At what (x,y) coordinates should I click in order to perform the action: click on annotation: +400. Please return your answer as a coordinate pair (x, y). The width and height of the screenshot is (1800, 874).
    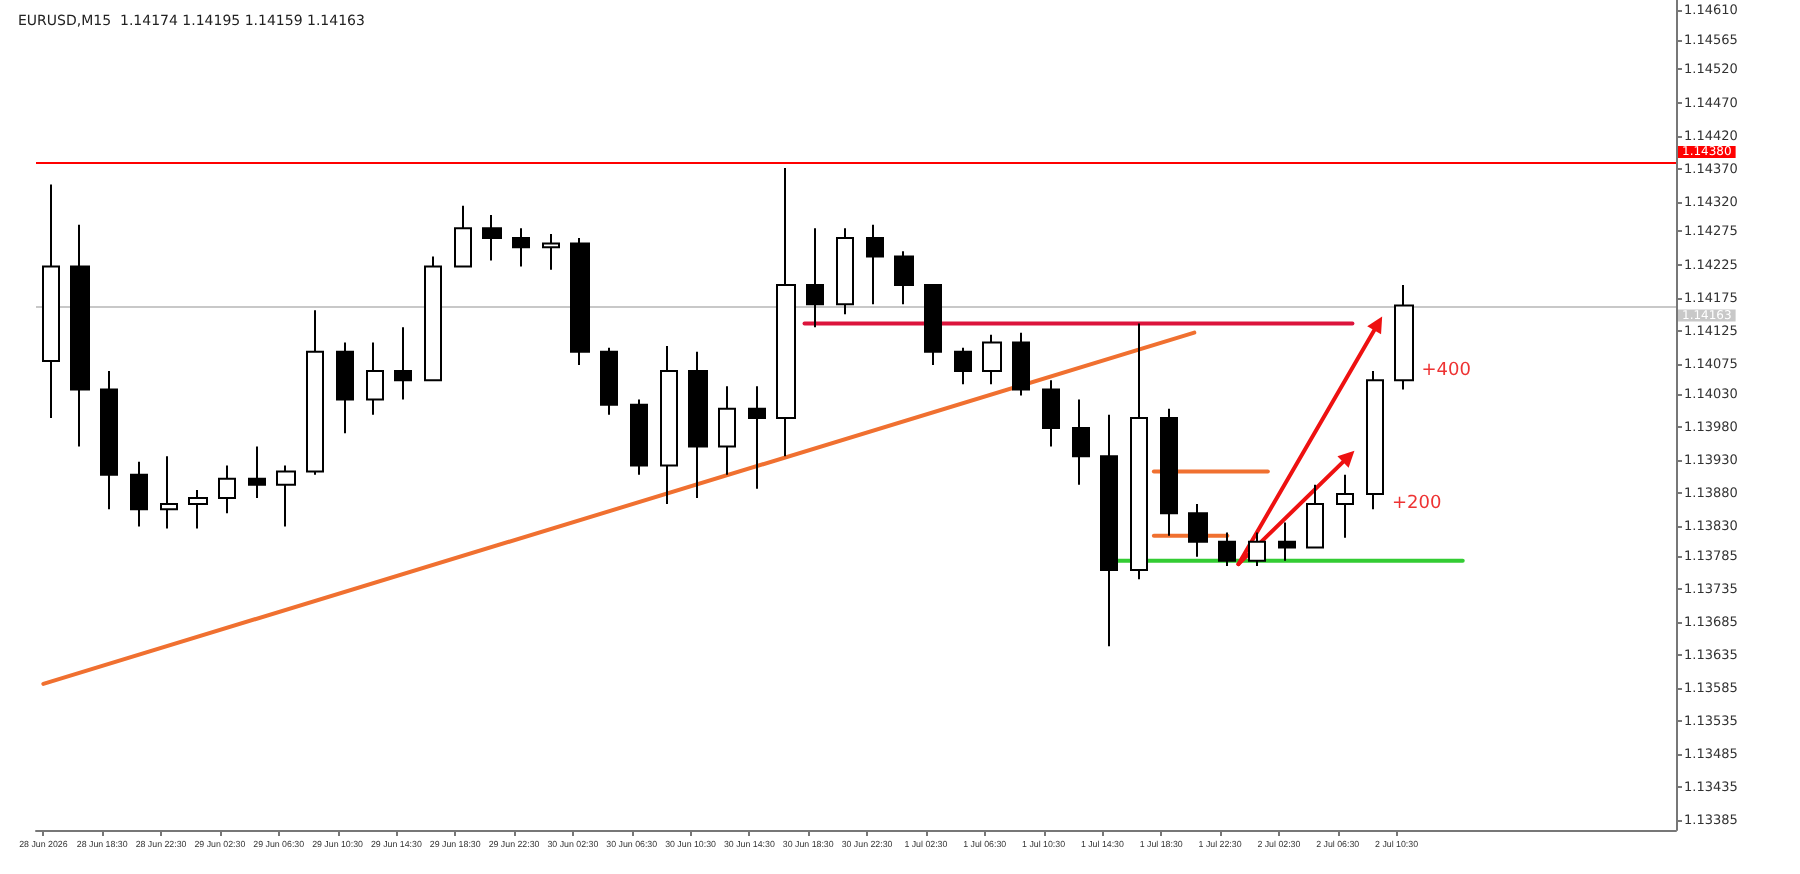
    Looking at the image, I should click on (1446, 371).